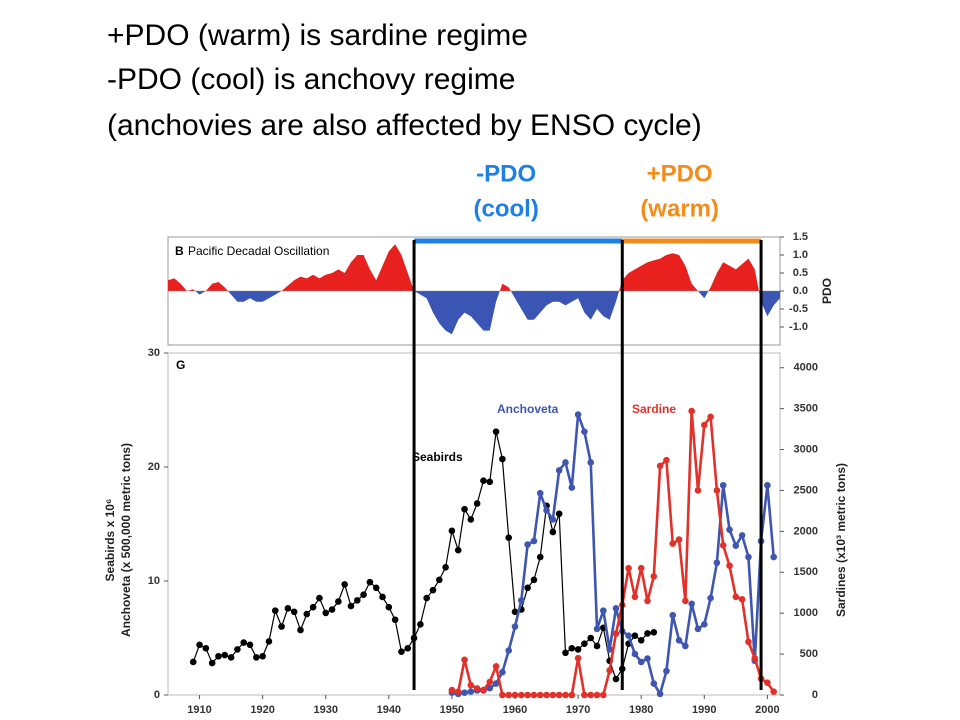 This screenshot has height=720, width=960. What do you see at coordinates (841, 540) in the screenshot?
I see `y2-axis-label: Sardines (x10³ metric tons)` at bounding box center [841, 540].